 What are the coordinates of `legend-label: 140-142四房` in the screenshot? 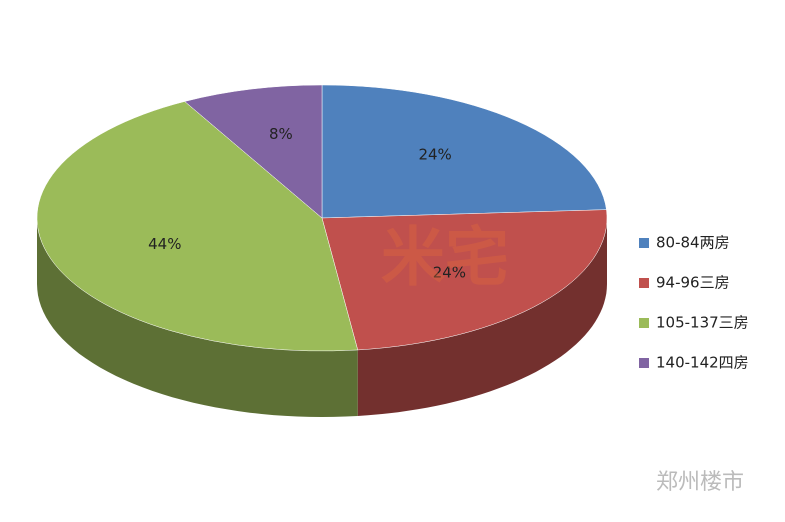 It's located at (702, 363).